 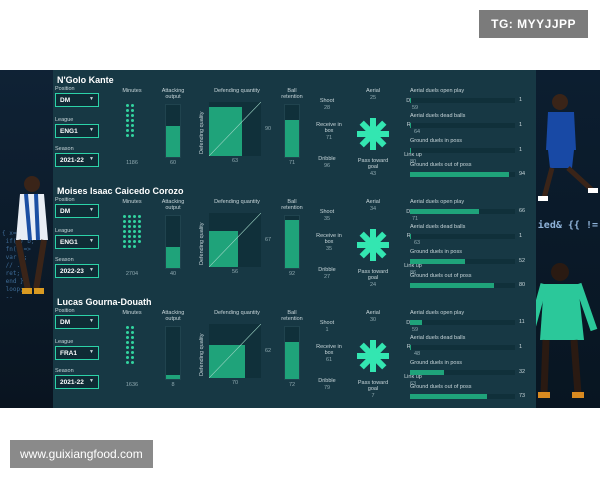 What do you see at coordinates (85, 80) in the screenshot?
I see `player-name: N'Golo Kante` at bounding box center [85, 80].